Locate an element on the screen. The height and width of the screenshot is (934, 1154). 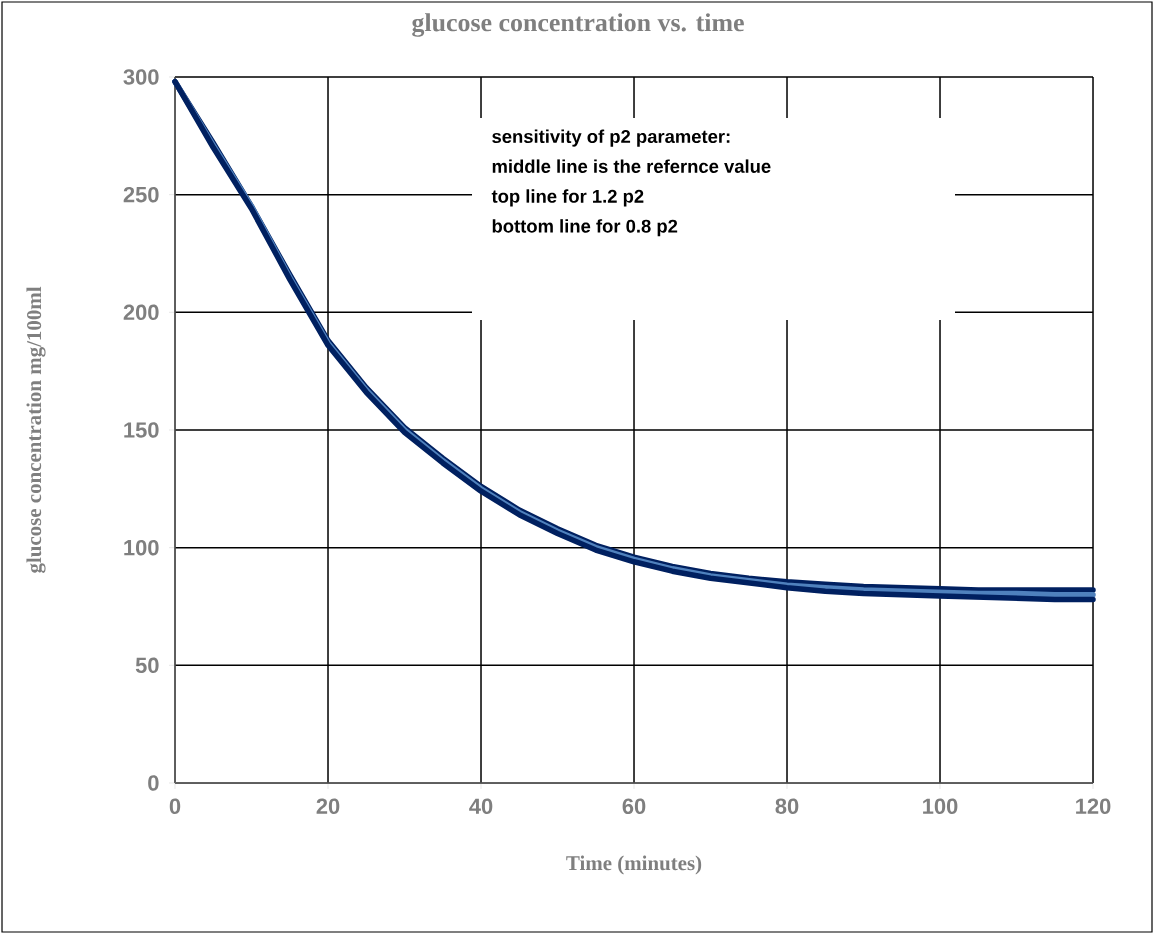
y-tick-label: 50 is located at coordinates (147, 665).